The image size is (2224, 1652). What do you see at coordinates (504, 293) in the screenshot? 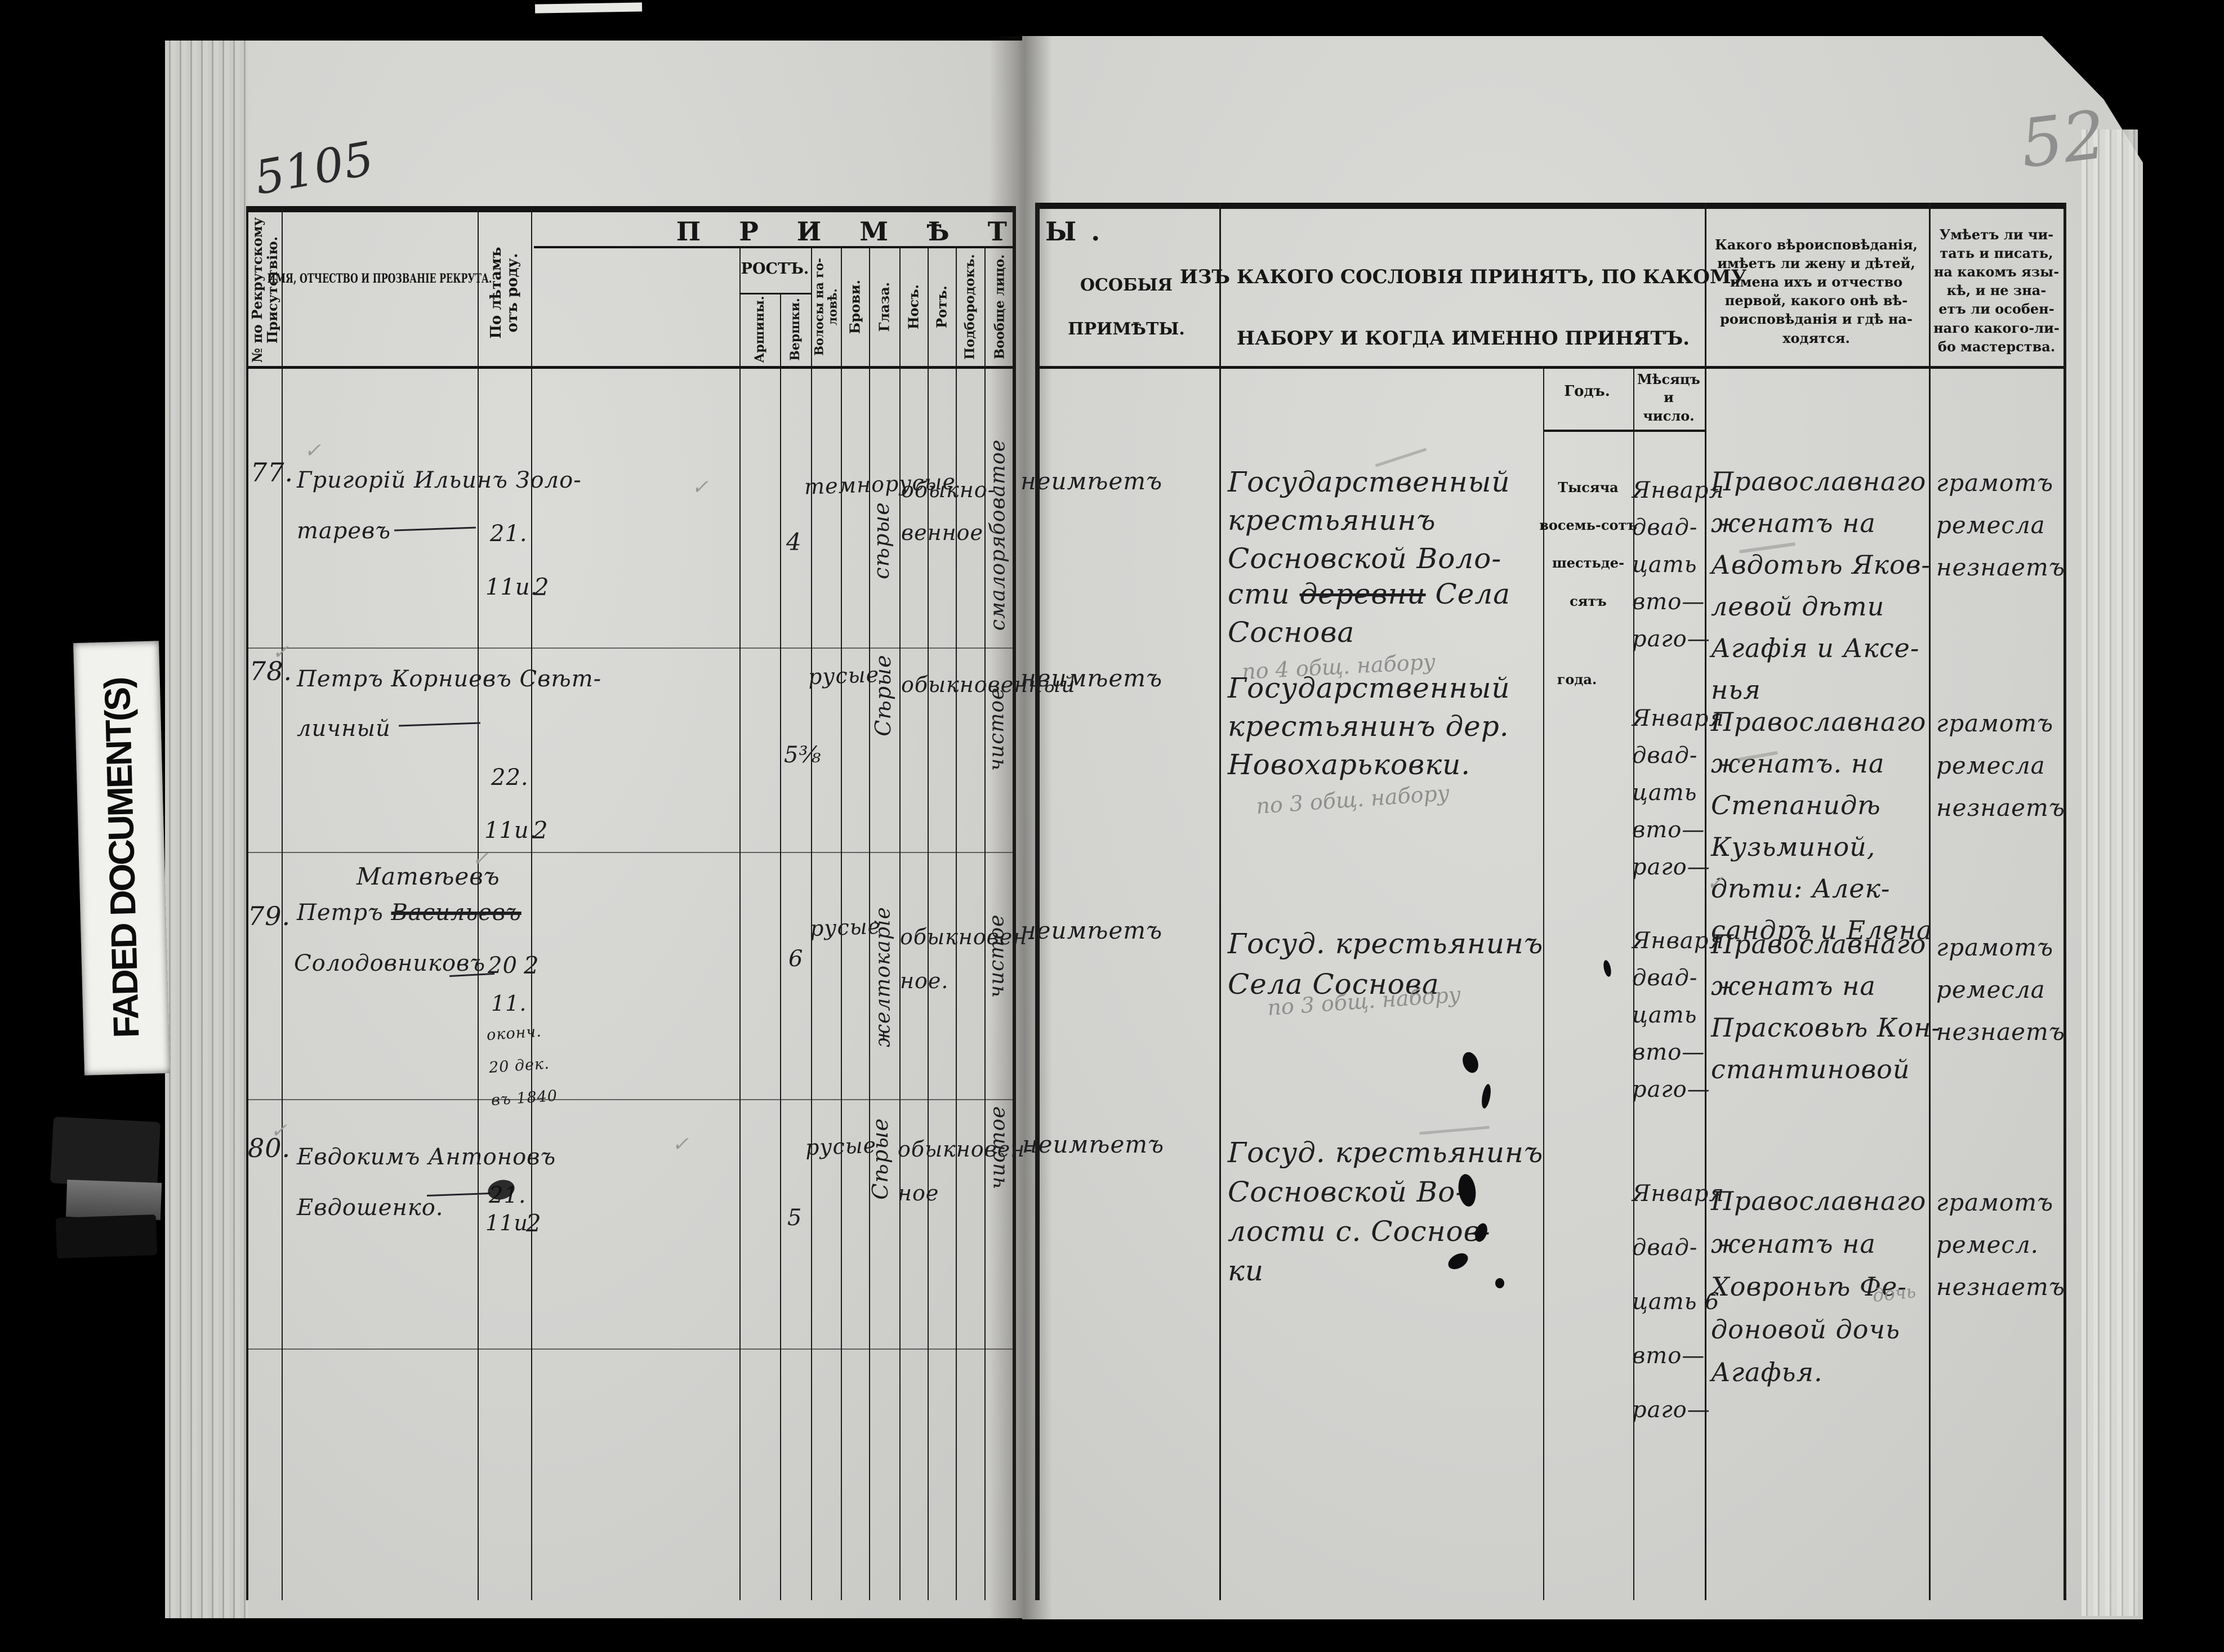
I see `header-age: По лѣтамъ отъ роду.` at bounding box center [504, 293].